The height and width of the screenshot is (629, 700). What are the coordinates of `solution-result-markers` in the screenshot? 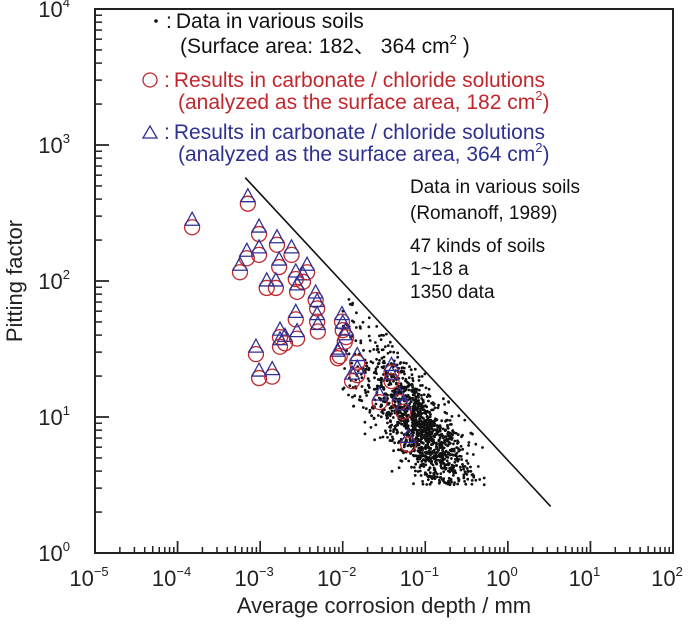 It's located at (300, 320).